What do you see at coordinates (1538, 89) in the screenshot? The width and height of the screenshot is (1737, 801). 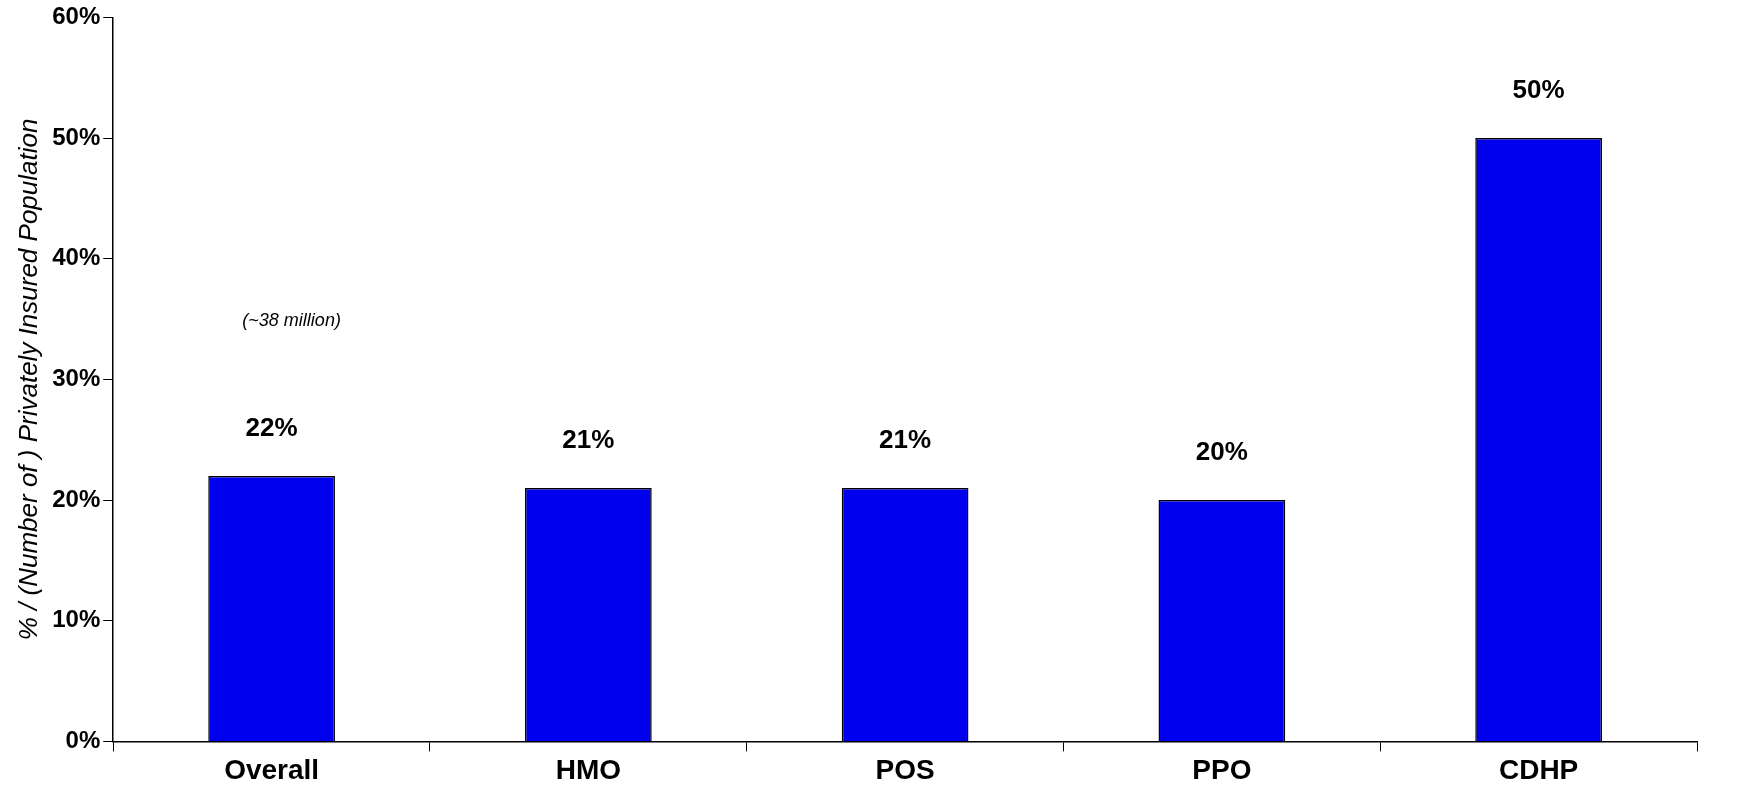 I see `data-label: 50%` at bounding box center [1538, 89].